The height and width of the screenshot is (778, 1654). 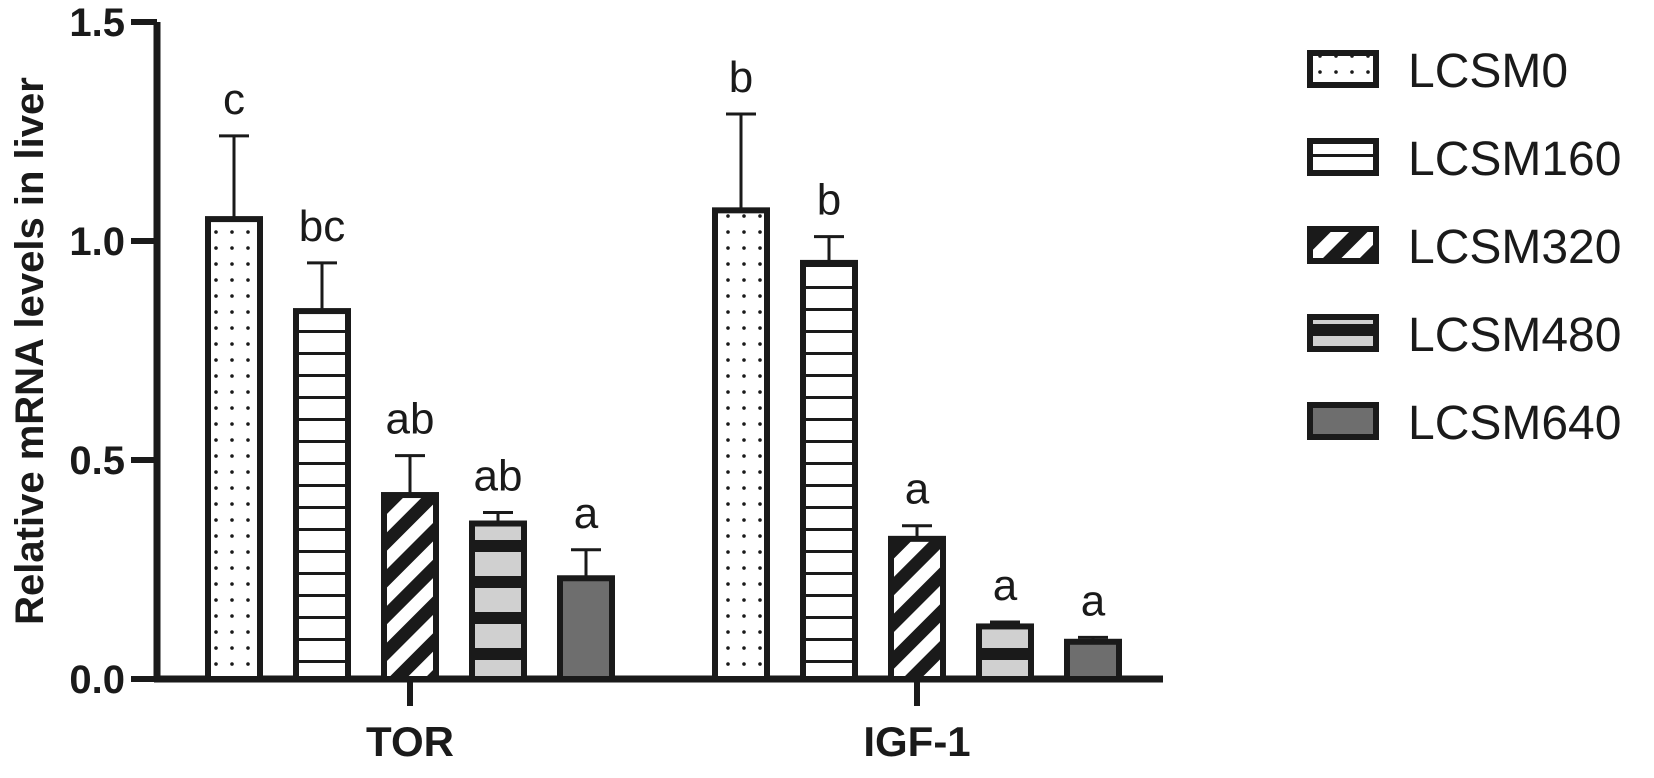 I want to click on legend-label: LCSM480, so click(x=1514, y=335).